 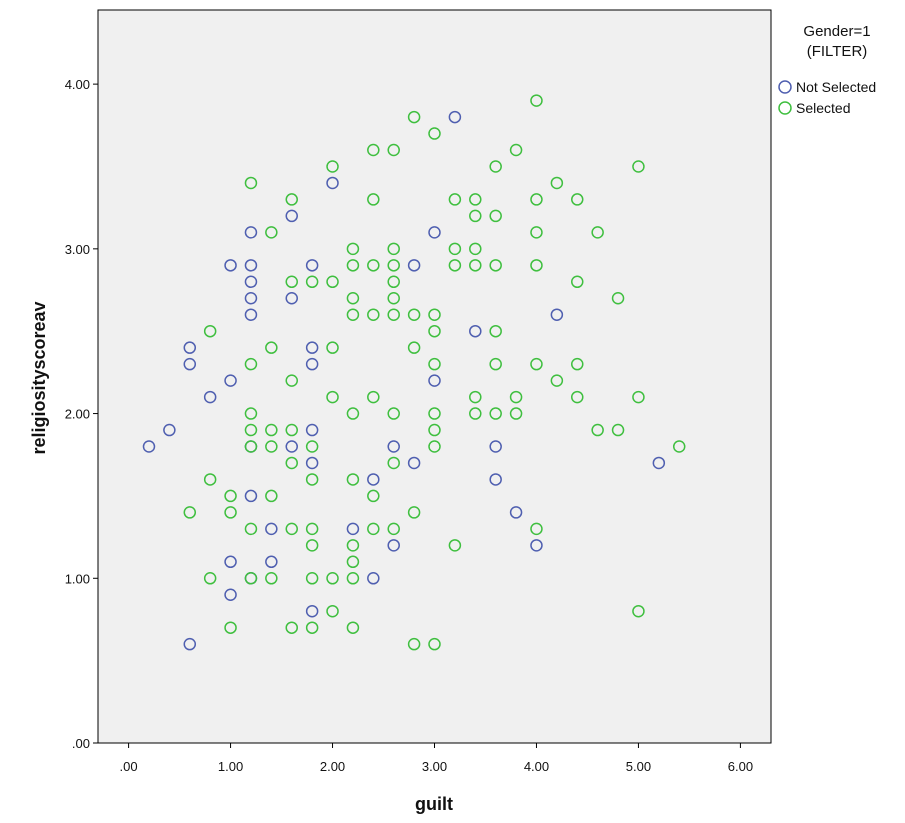 I want to click on y-tick-label: 1.00, so click(x=77, y=578).